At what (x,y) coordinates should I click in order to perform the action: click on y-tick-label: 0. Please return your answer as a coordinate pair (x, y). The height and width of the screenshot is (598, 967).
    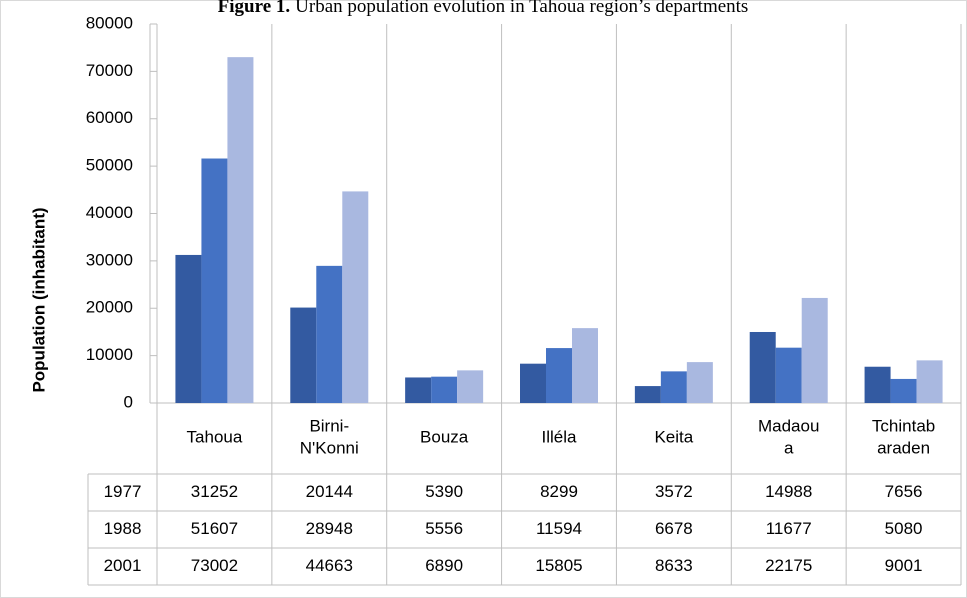
    Looking at the image, I should click on (128, 401).